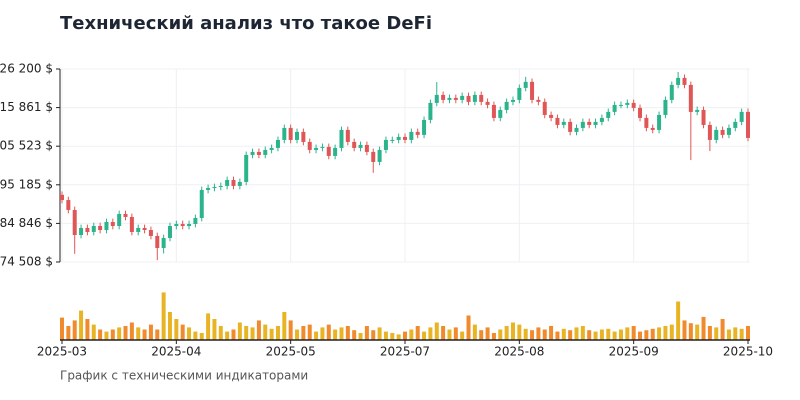 The width and height of the screenshot is (800, 400). I want to click on chart-title: Технический анализ что такое DeFi, so click(246, 23).